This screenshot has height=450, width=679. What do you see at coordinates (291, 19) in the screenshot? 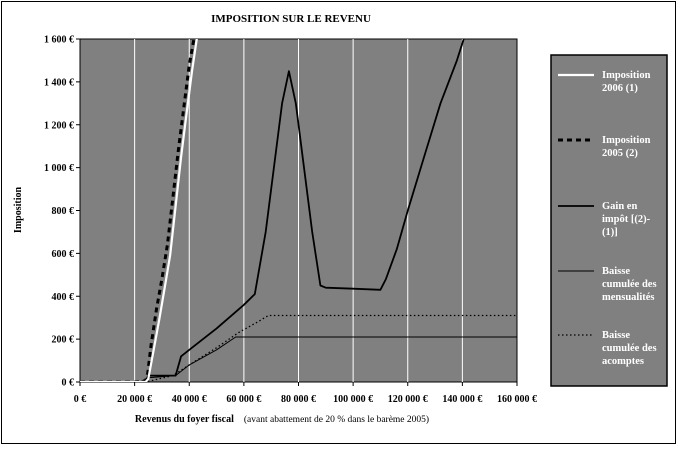
I see `chart-title: IMPOSITION SUR LE REVENU` at bounding box center [291, 19].